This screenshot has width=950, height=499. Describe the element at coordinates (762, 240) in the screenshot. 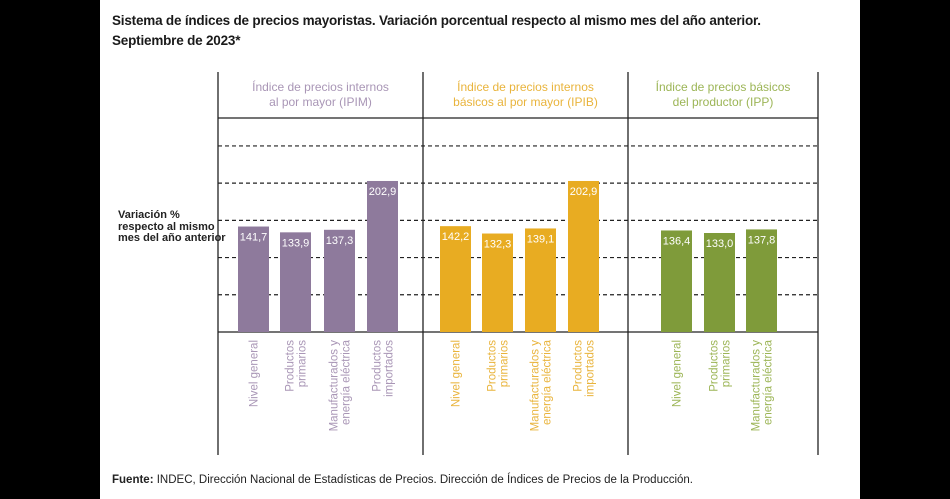

I see `data-label: 137,8` at that location.